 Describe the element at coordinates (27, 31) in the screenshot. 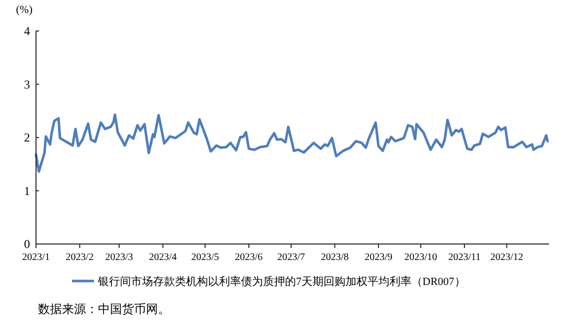

I see `y-tick-label: 4` at that location.